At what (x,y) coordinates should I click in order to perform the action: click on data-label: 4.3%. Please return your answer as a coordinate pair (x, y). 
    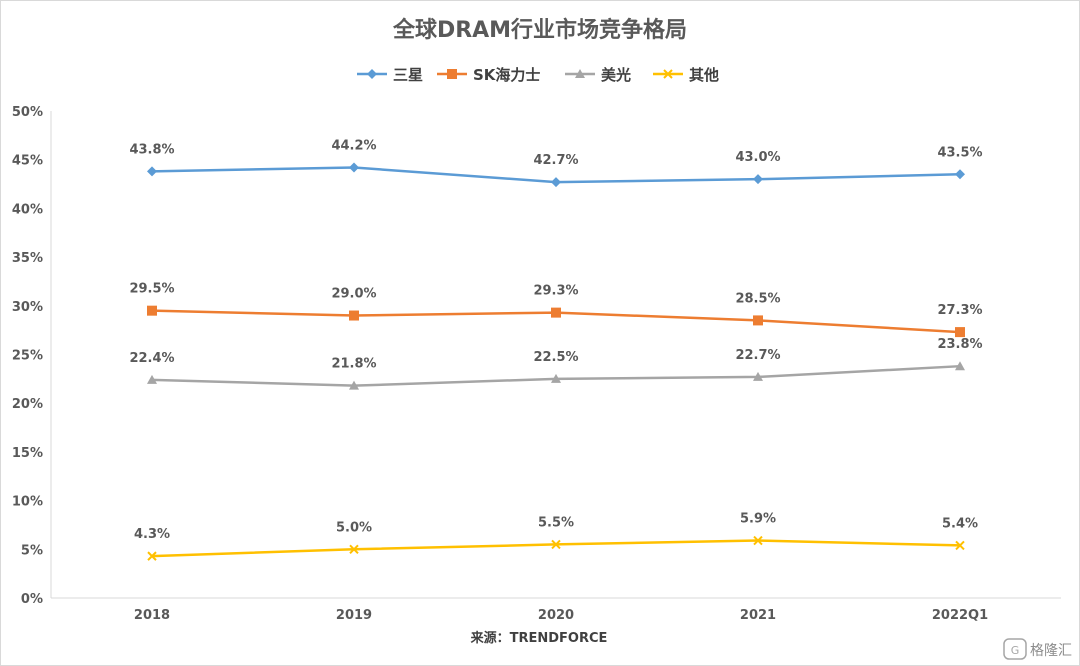
    Looking at the image, I should click on (152, 534).